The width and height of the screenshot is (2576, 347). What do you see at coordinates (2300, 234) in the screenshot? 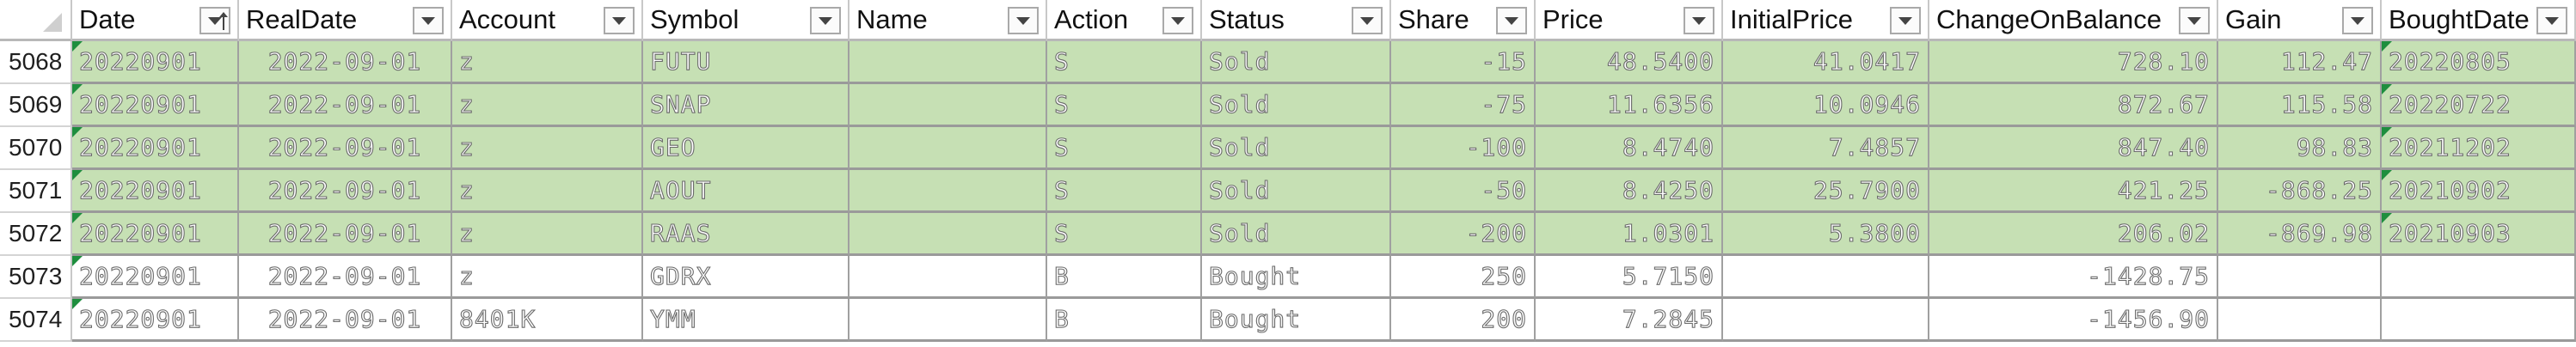
I see `cell-gain: -869.98` at bounding box center [2300, 234].